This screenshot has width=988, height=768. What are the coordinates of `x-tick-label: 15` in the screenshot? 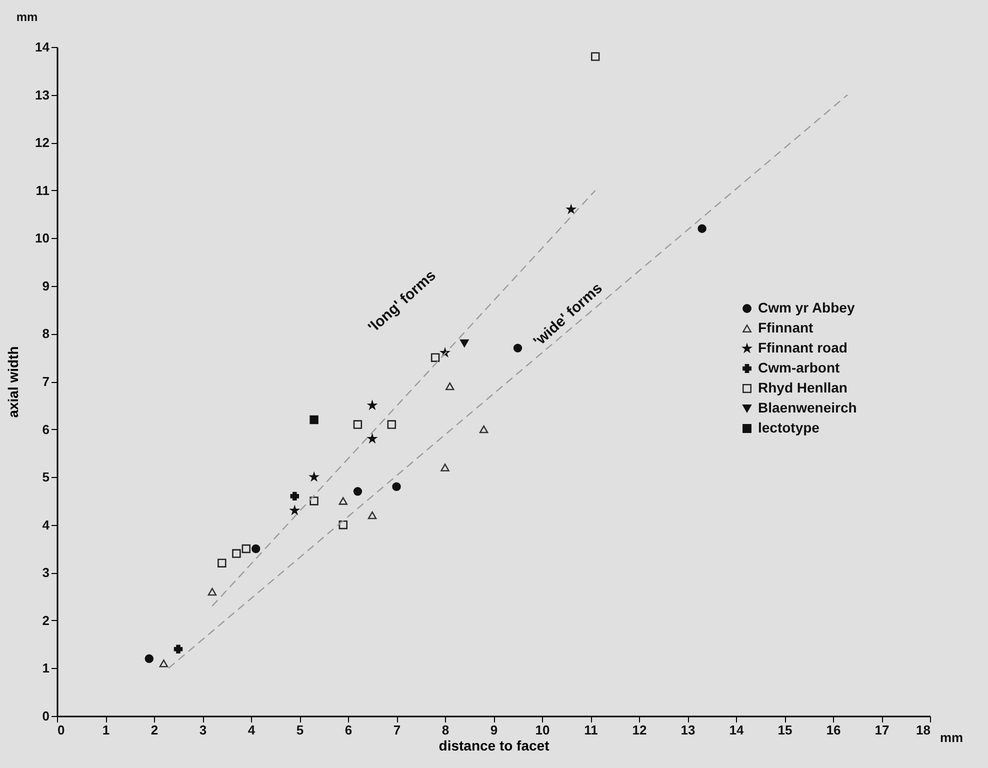 It's located at (785, 730).